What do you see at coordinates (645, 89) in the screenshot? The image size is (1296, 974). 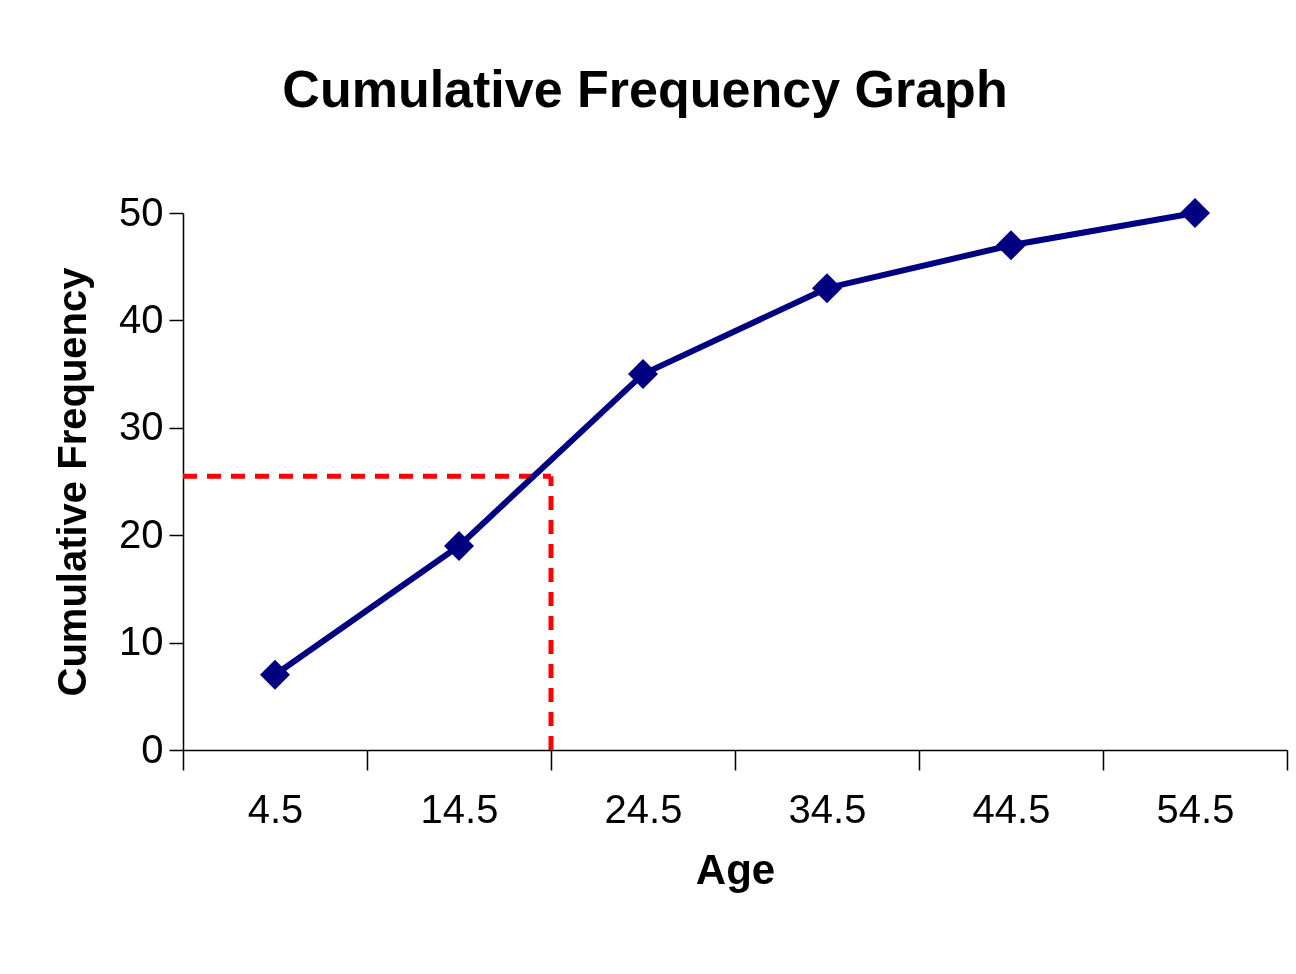 I see `chart-title: Cumulative Frequency Graph` at bounding box center [645, 89].